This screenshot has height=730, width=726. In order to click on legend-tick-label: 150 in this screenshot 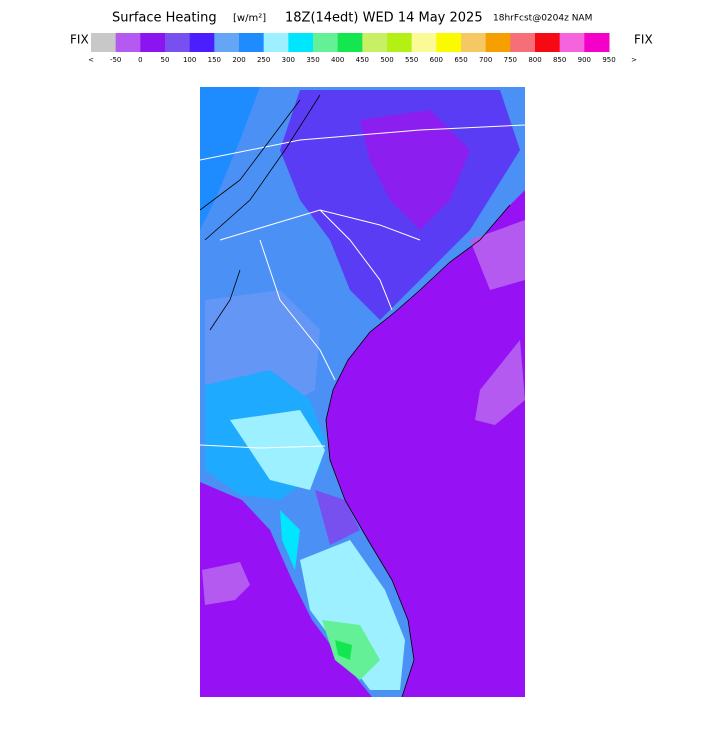, I will do `click(214, 60)`.